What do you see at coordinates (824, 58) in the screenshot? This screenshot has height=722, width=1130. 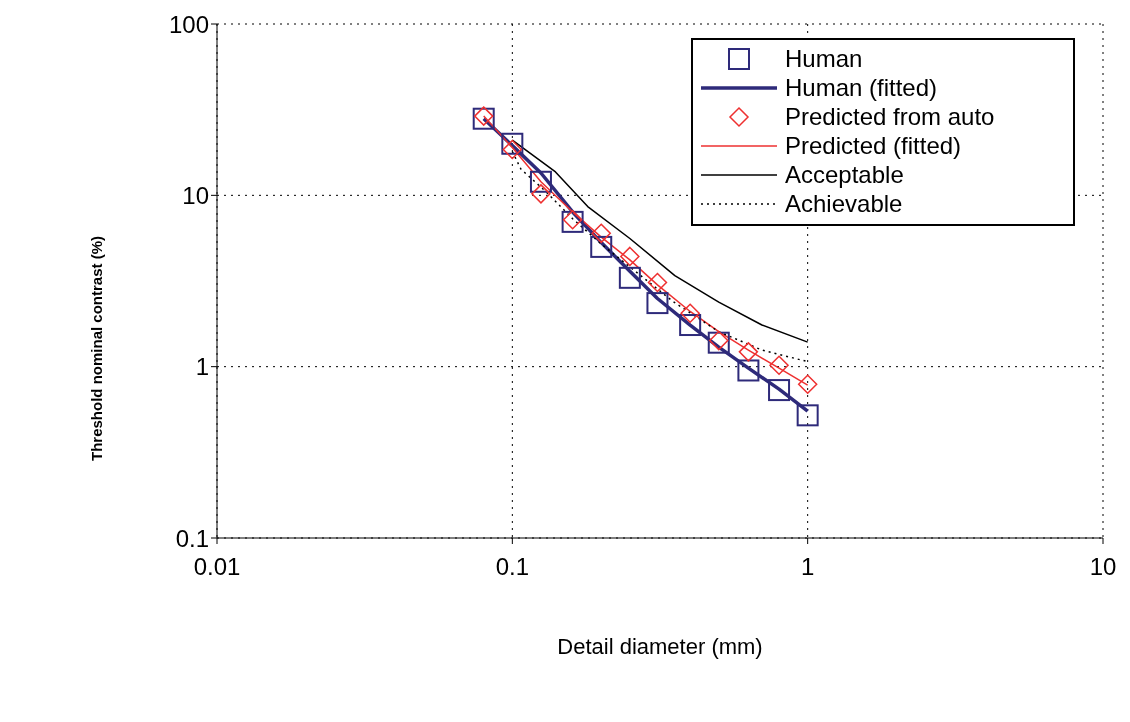 I see `legend-label: Human` at bounding box center [824, 58].